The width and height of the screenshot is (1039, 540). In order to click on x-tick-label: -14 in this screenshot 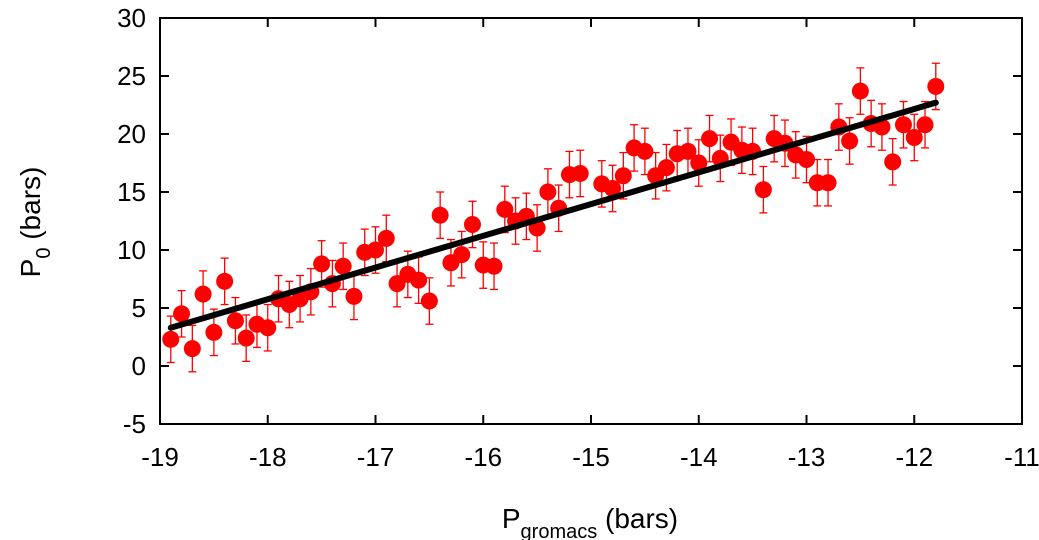, I will do `click(699, 457)`.